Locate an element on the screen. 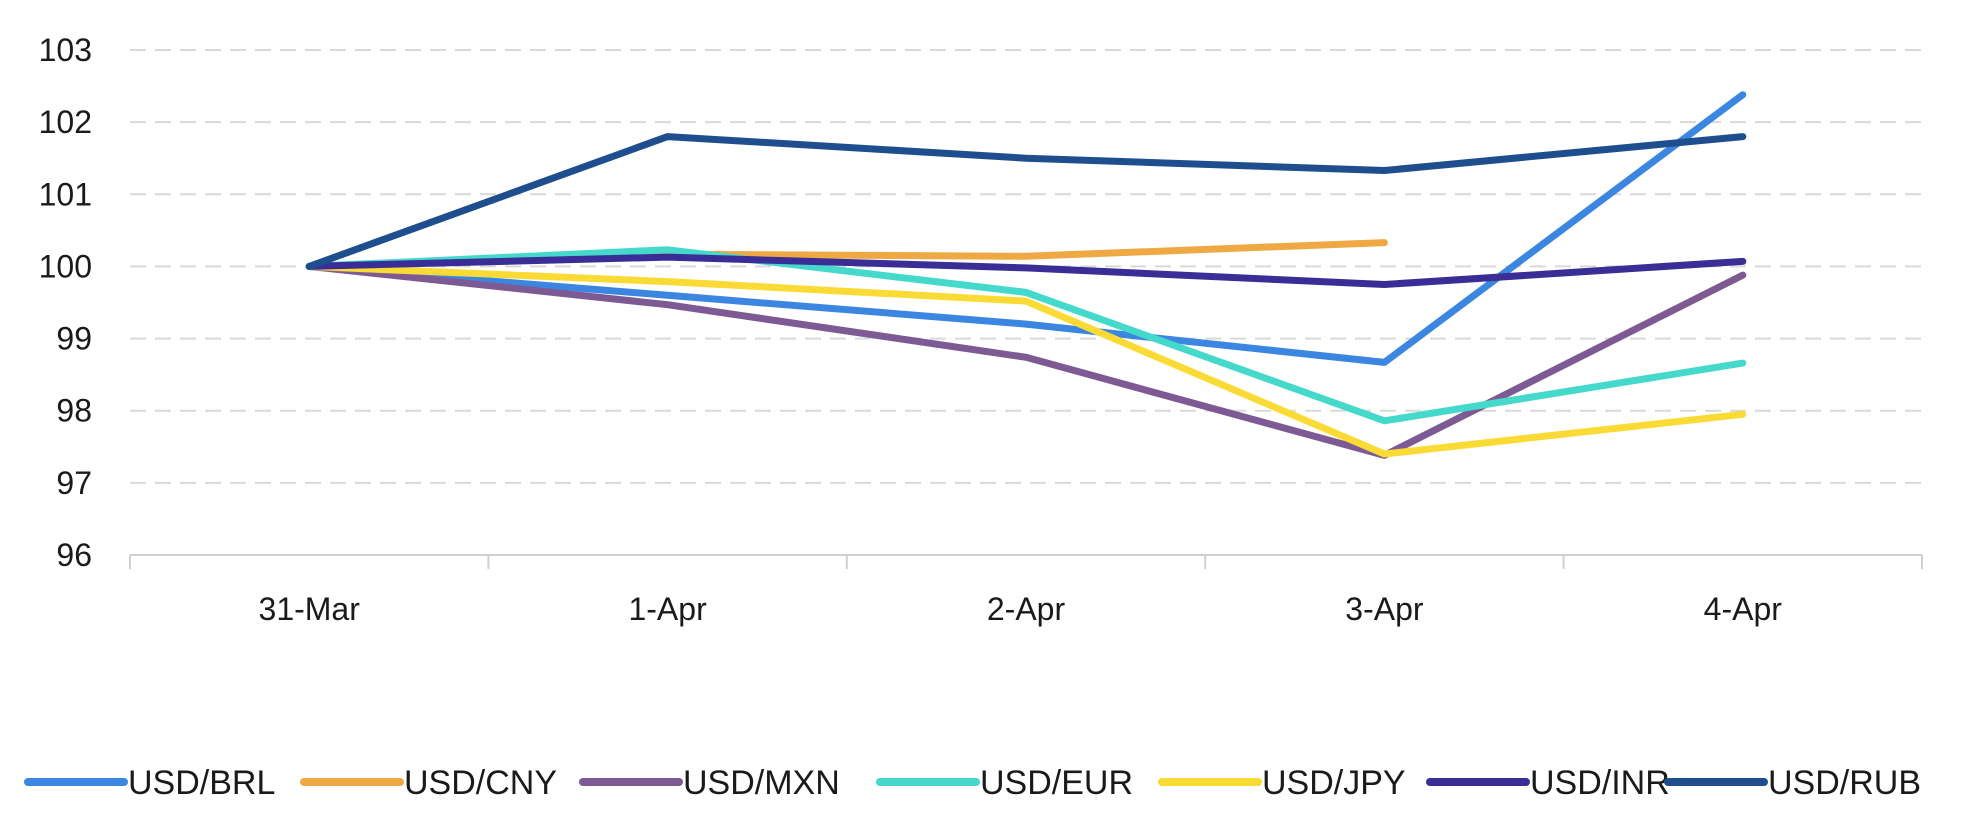  legend-item: USD/JPY is located at coordinates (1282, 783).